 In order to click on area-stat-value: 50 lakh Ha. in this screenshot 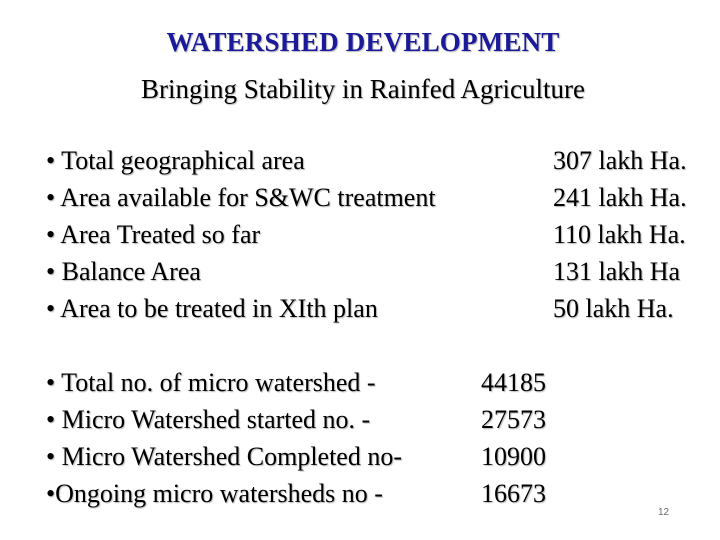, I will do `click(613, 308)`.